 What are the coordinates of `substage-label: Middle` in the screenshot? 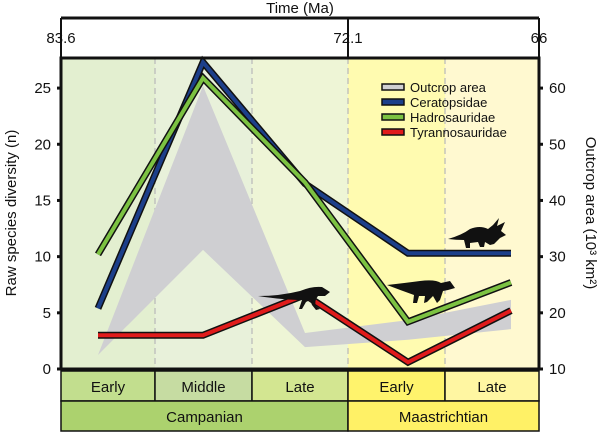 It's located at (203, 387).